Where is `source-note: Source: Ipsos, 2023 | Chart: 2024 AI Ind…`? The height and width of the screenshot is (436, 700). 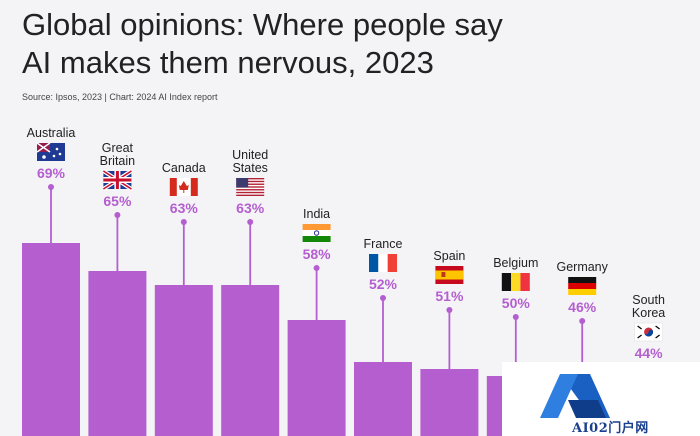 source-note: Source: Ipsos, 2023 | Chart: 2024 AI Ind… is located at coordinates (120, 97).